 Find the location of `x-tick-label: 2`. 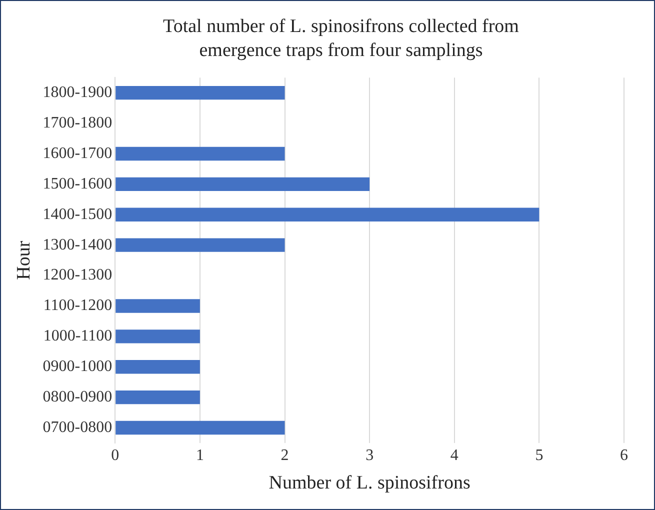

x-tick-label: 2 is located at coordinates (284, 455).